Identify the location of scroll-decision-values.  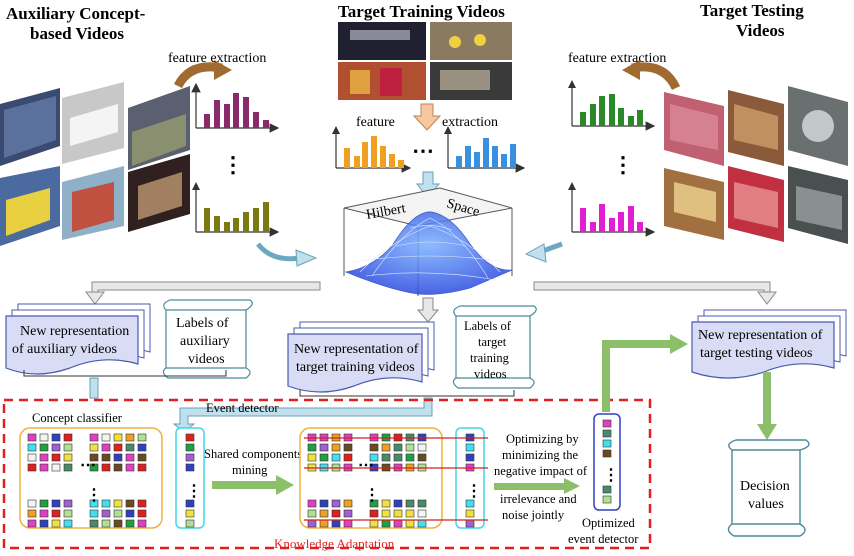
(768, 488).